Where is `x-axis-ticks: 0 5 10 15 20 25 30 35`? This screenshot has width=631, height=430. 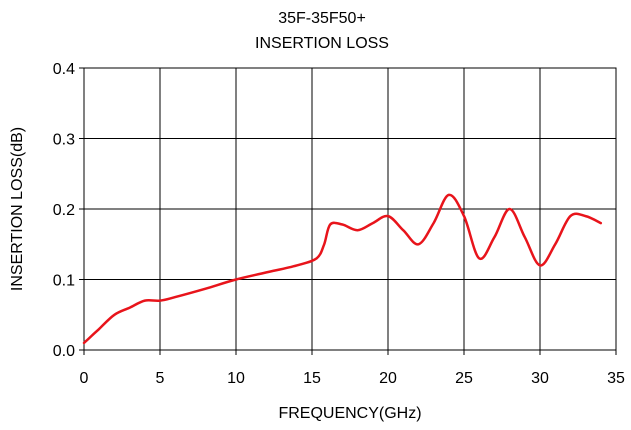
x-axis-ticks: 0 5 10 15 20 25 30 35 is located at coordinates (352, 368).